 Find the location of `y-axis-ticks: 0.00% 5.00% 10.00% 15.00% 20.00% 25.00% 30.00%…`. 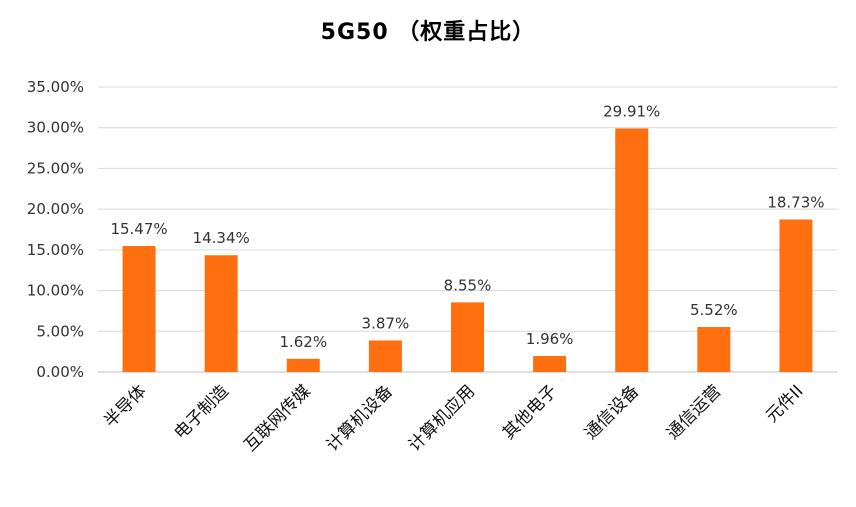

y-axis-ticks: 0.00% 5.00% 10.00% 15.00% 20.00% 25.00% 30.00%… is located at coordinates (55, 229).